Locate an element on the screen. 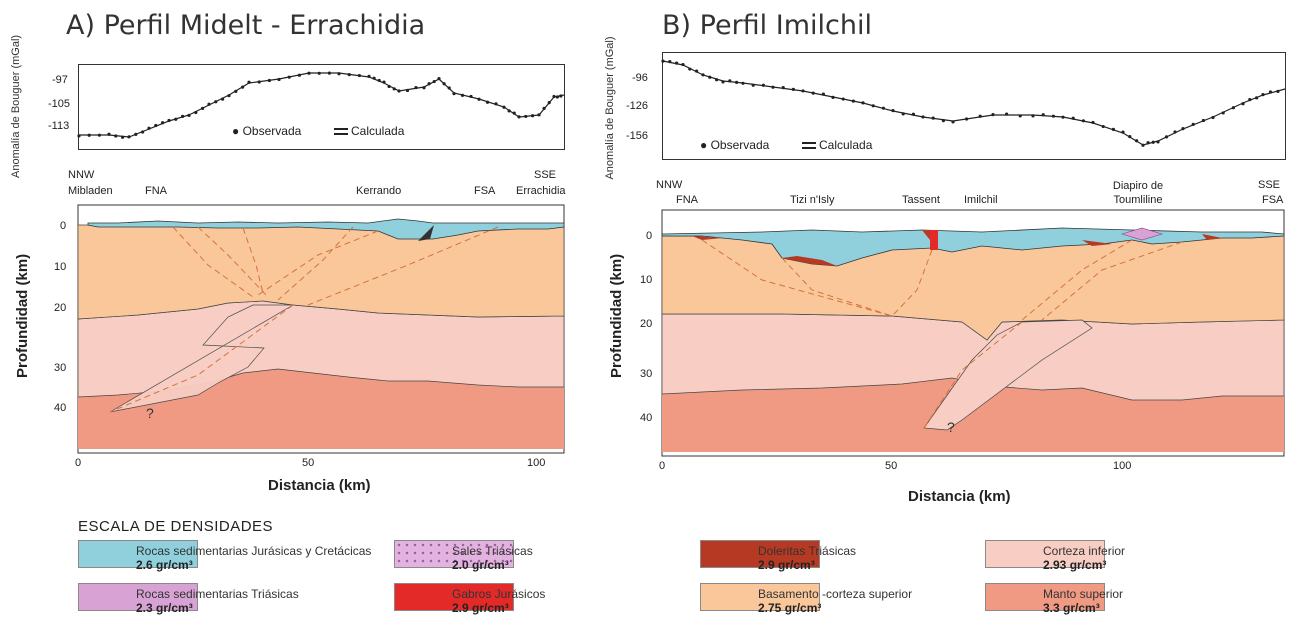 The image size is (1300, 621). panel-b-legend-calculated-label: Calculada is located at coordinates (845, 145).